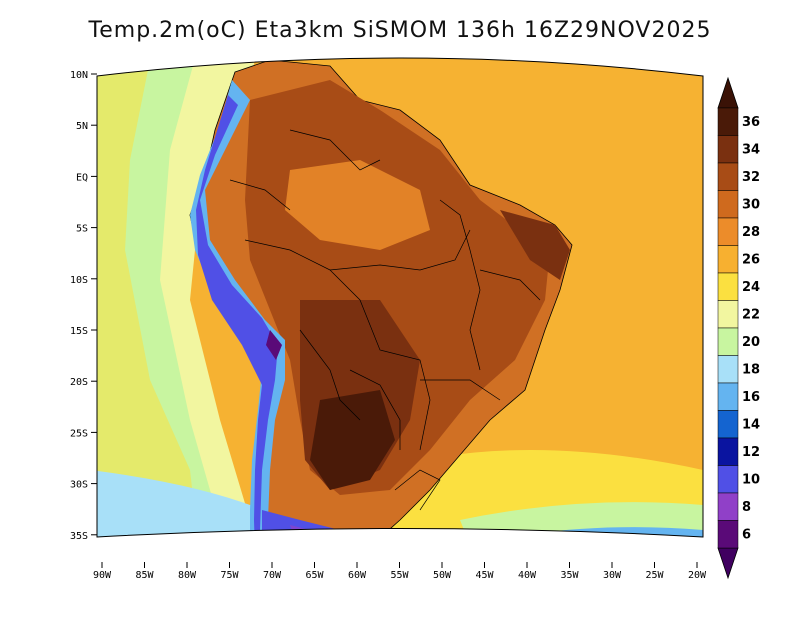 This screenshot has width=800, height=618. Describe the element at coordinates (144, 575) in the screenshot. I see `lon-tick-label: 85W` at that location.